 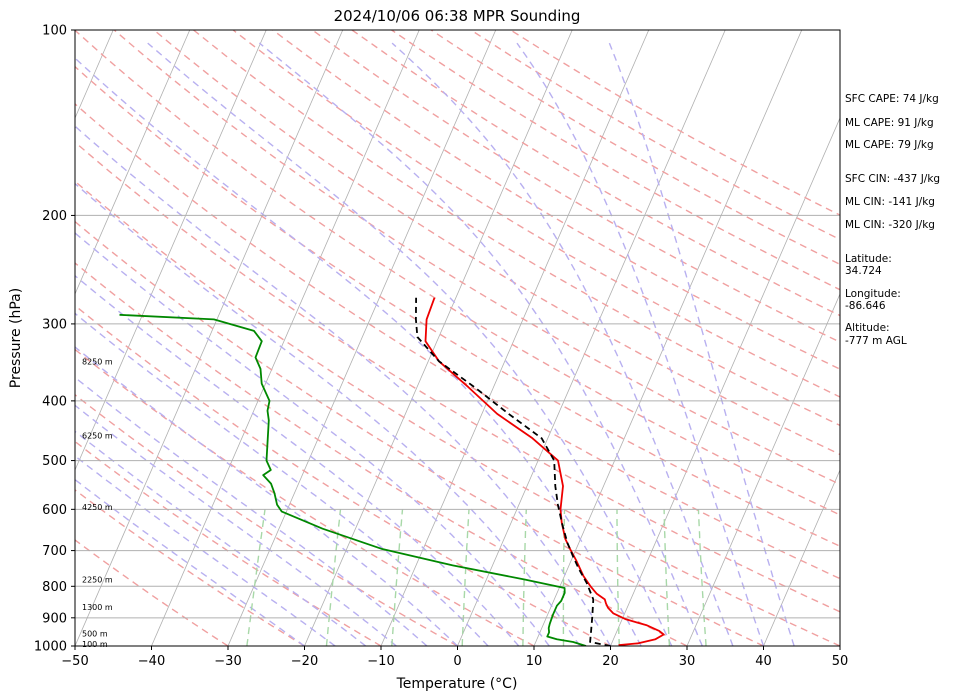 What do you see at coordinates (54, 461) in the screenshot?
I see `y-tick-label: 500` at bounding box center [54, 461].